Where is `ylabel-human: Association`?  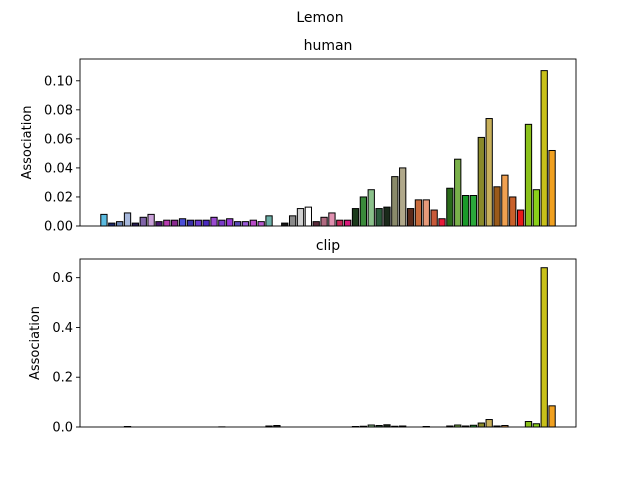
ylabel-human: Association is located at coordinates (27, 142).